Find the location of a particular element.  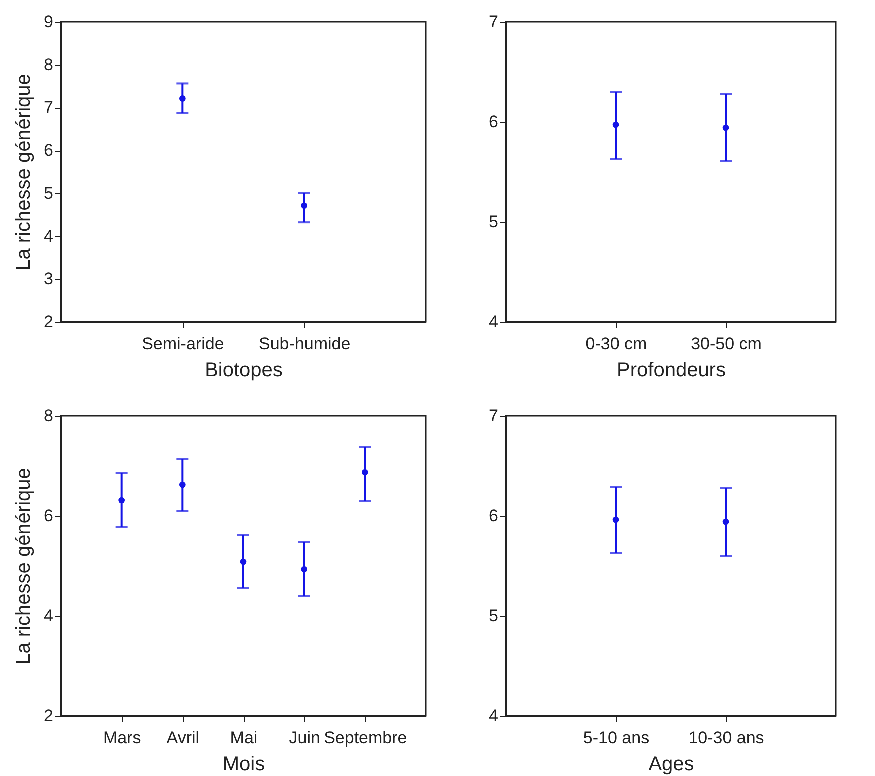

x-tick-label: 0-30 cm is located at coordinates (617, 344).